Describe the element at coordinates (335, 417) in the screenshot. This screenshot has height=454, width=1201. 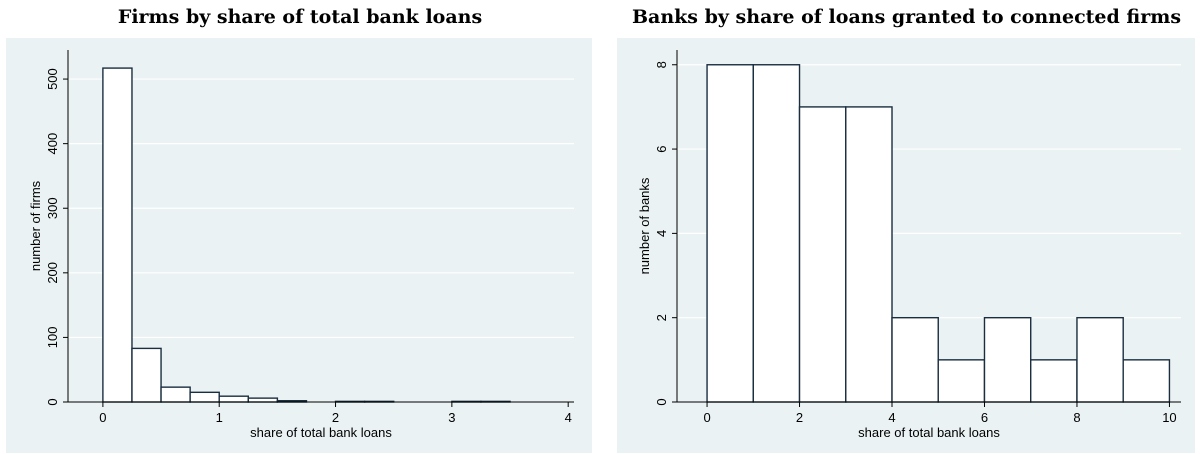
I see `firms-x-tick-label: 2` at that location.